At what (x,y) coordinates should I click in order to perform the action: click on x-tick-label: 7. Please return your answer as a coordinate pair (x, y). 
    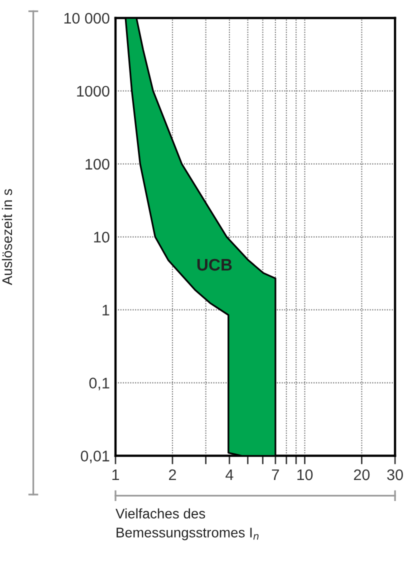
    Looking at the image, I should click on (275, 475).